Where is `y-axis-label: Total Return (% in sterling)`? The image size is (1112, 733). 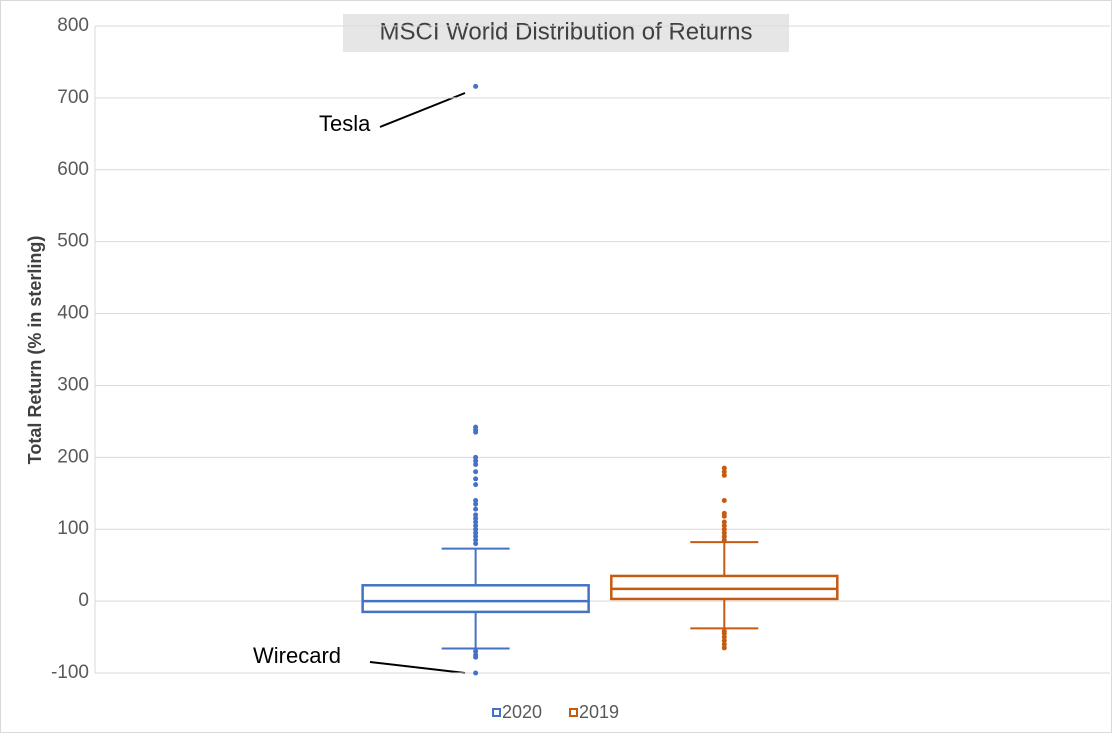 y-axis-label: Total Return (% in sterling) is located at coordinates (35, 350).